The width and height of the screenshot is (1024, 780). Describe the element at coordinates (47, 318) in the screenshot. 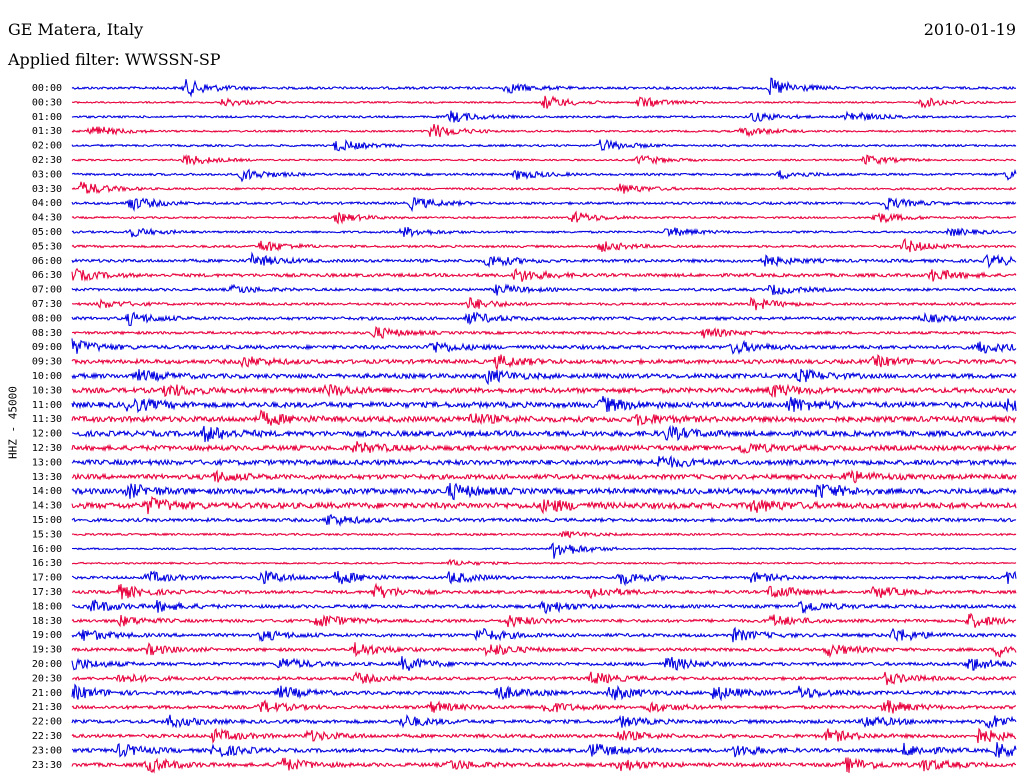

I see `time-tick-label: 08:00` at that location.